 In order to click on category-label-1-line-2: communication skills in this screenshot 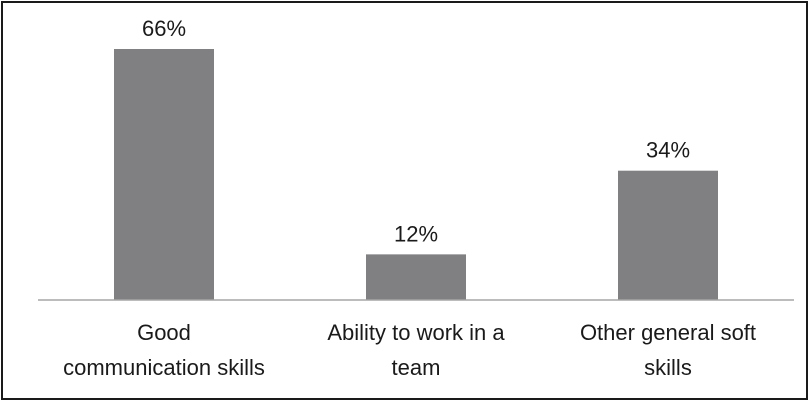, I will do `click(164, 367)`.